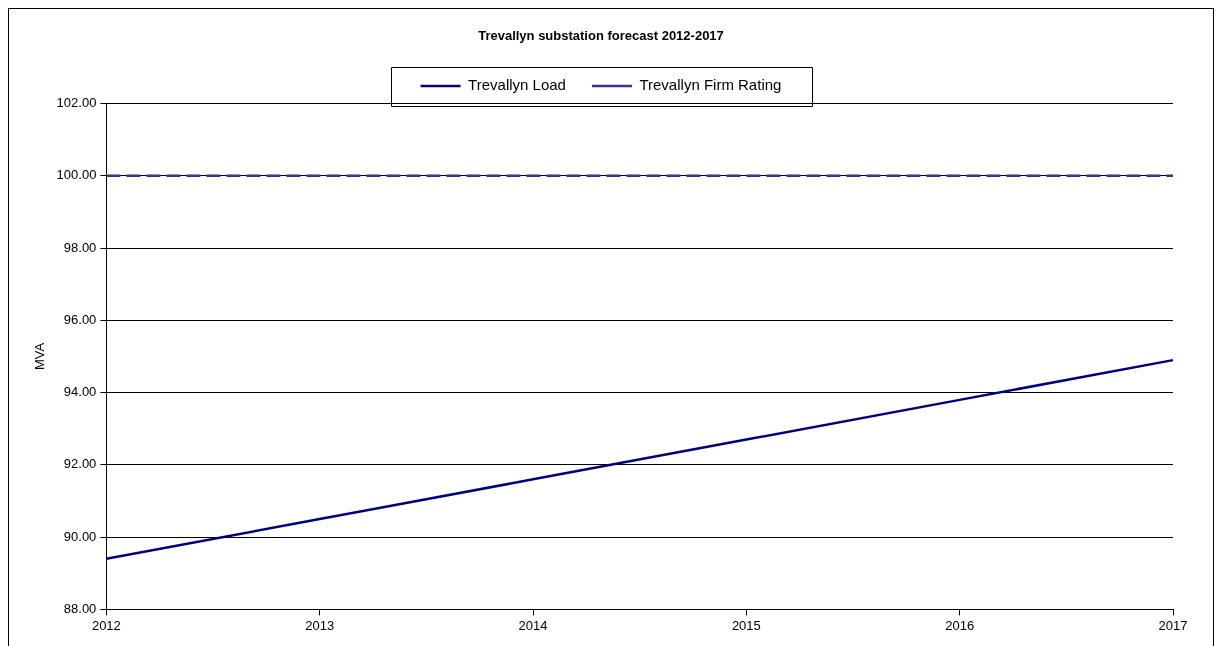 The width and height of the screenshot is (1222, 646). Describe the element at coordinates (76, 103) in the screenshot. I see `y-tick-label: 102.00` at that location.